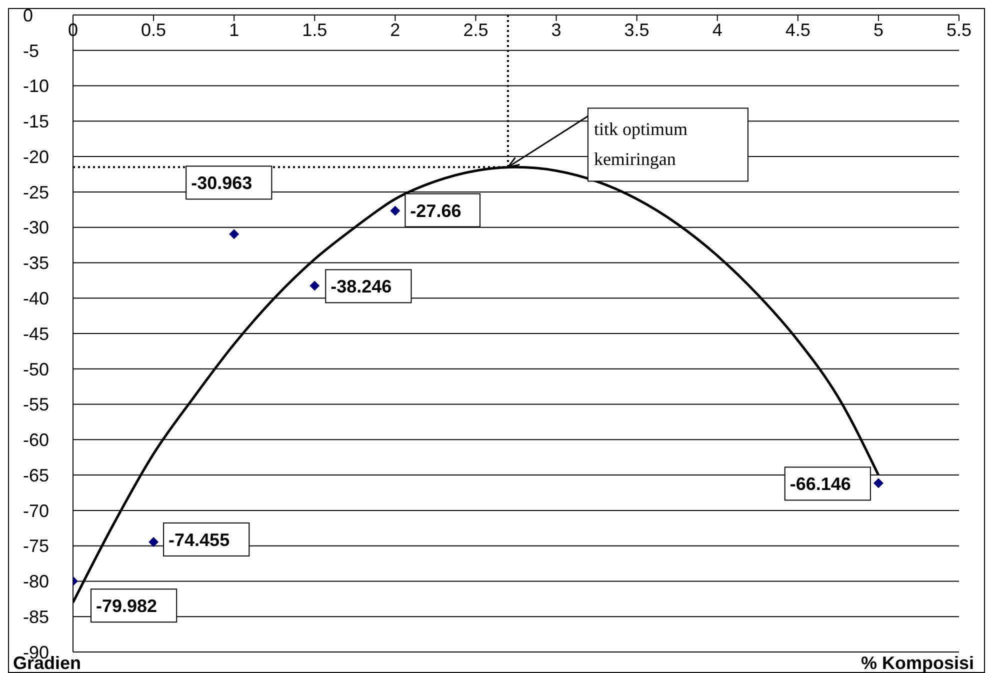 This screenshot has width=993, height=673. What do you see at coordinates (637, 30) in the screenshot?
I see `x-tick-label: 3.5` at bounding box center [637, 30].